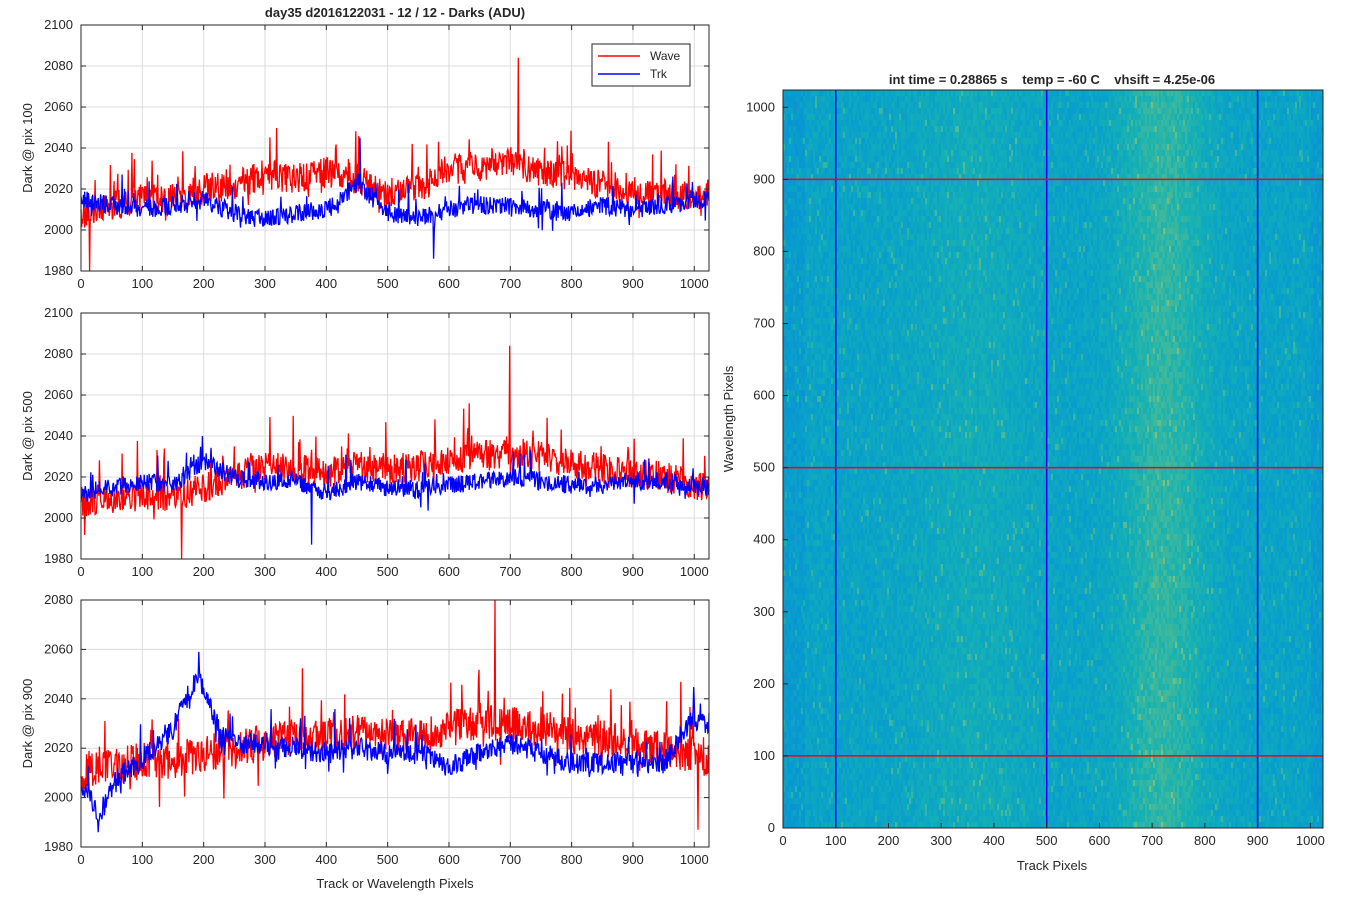 The width and height of the screenshot is (1350, 900). Describe the element at coordinates (27, 436) in the screenshot. I see `y-axis-label: Dark @ pix 500` at that location.